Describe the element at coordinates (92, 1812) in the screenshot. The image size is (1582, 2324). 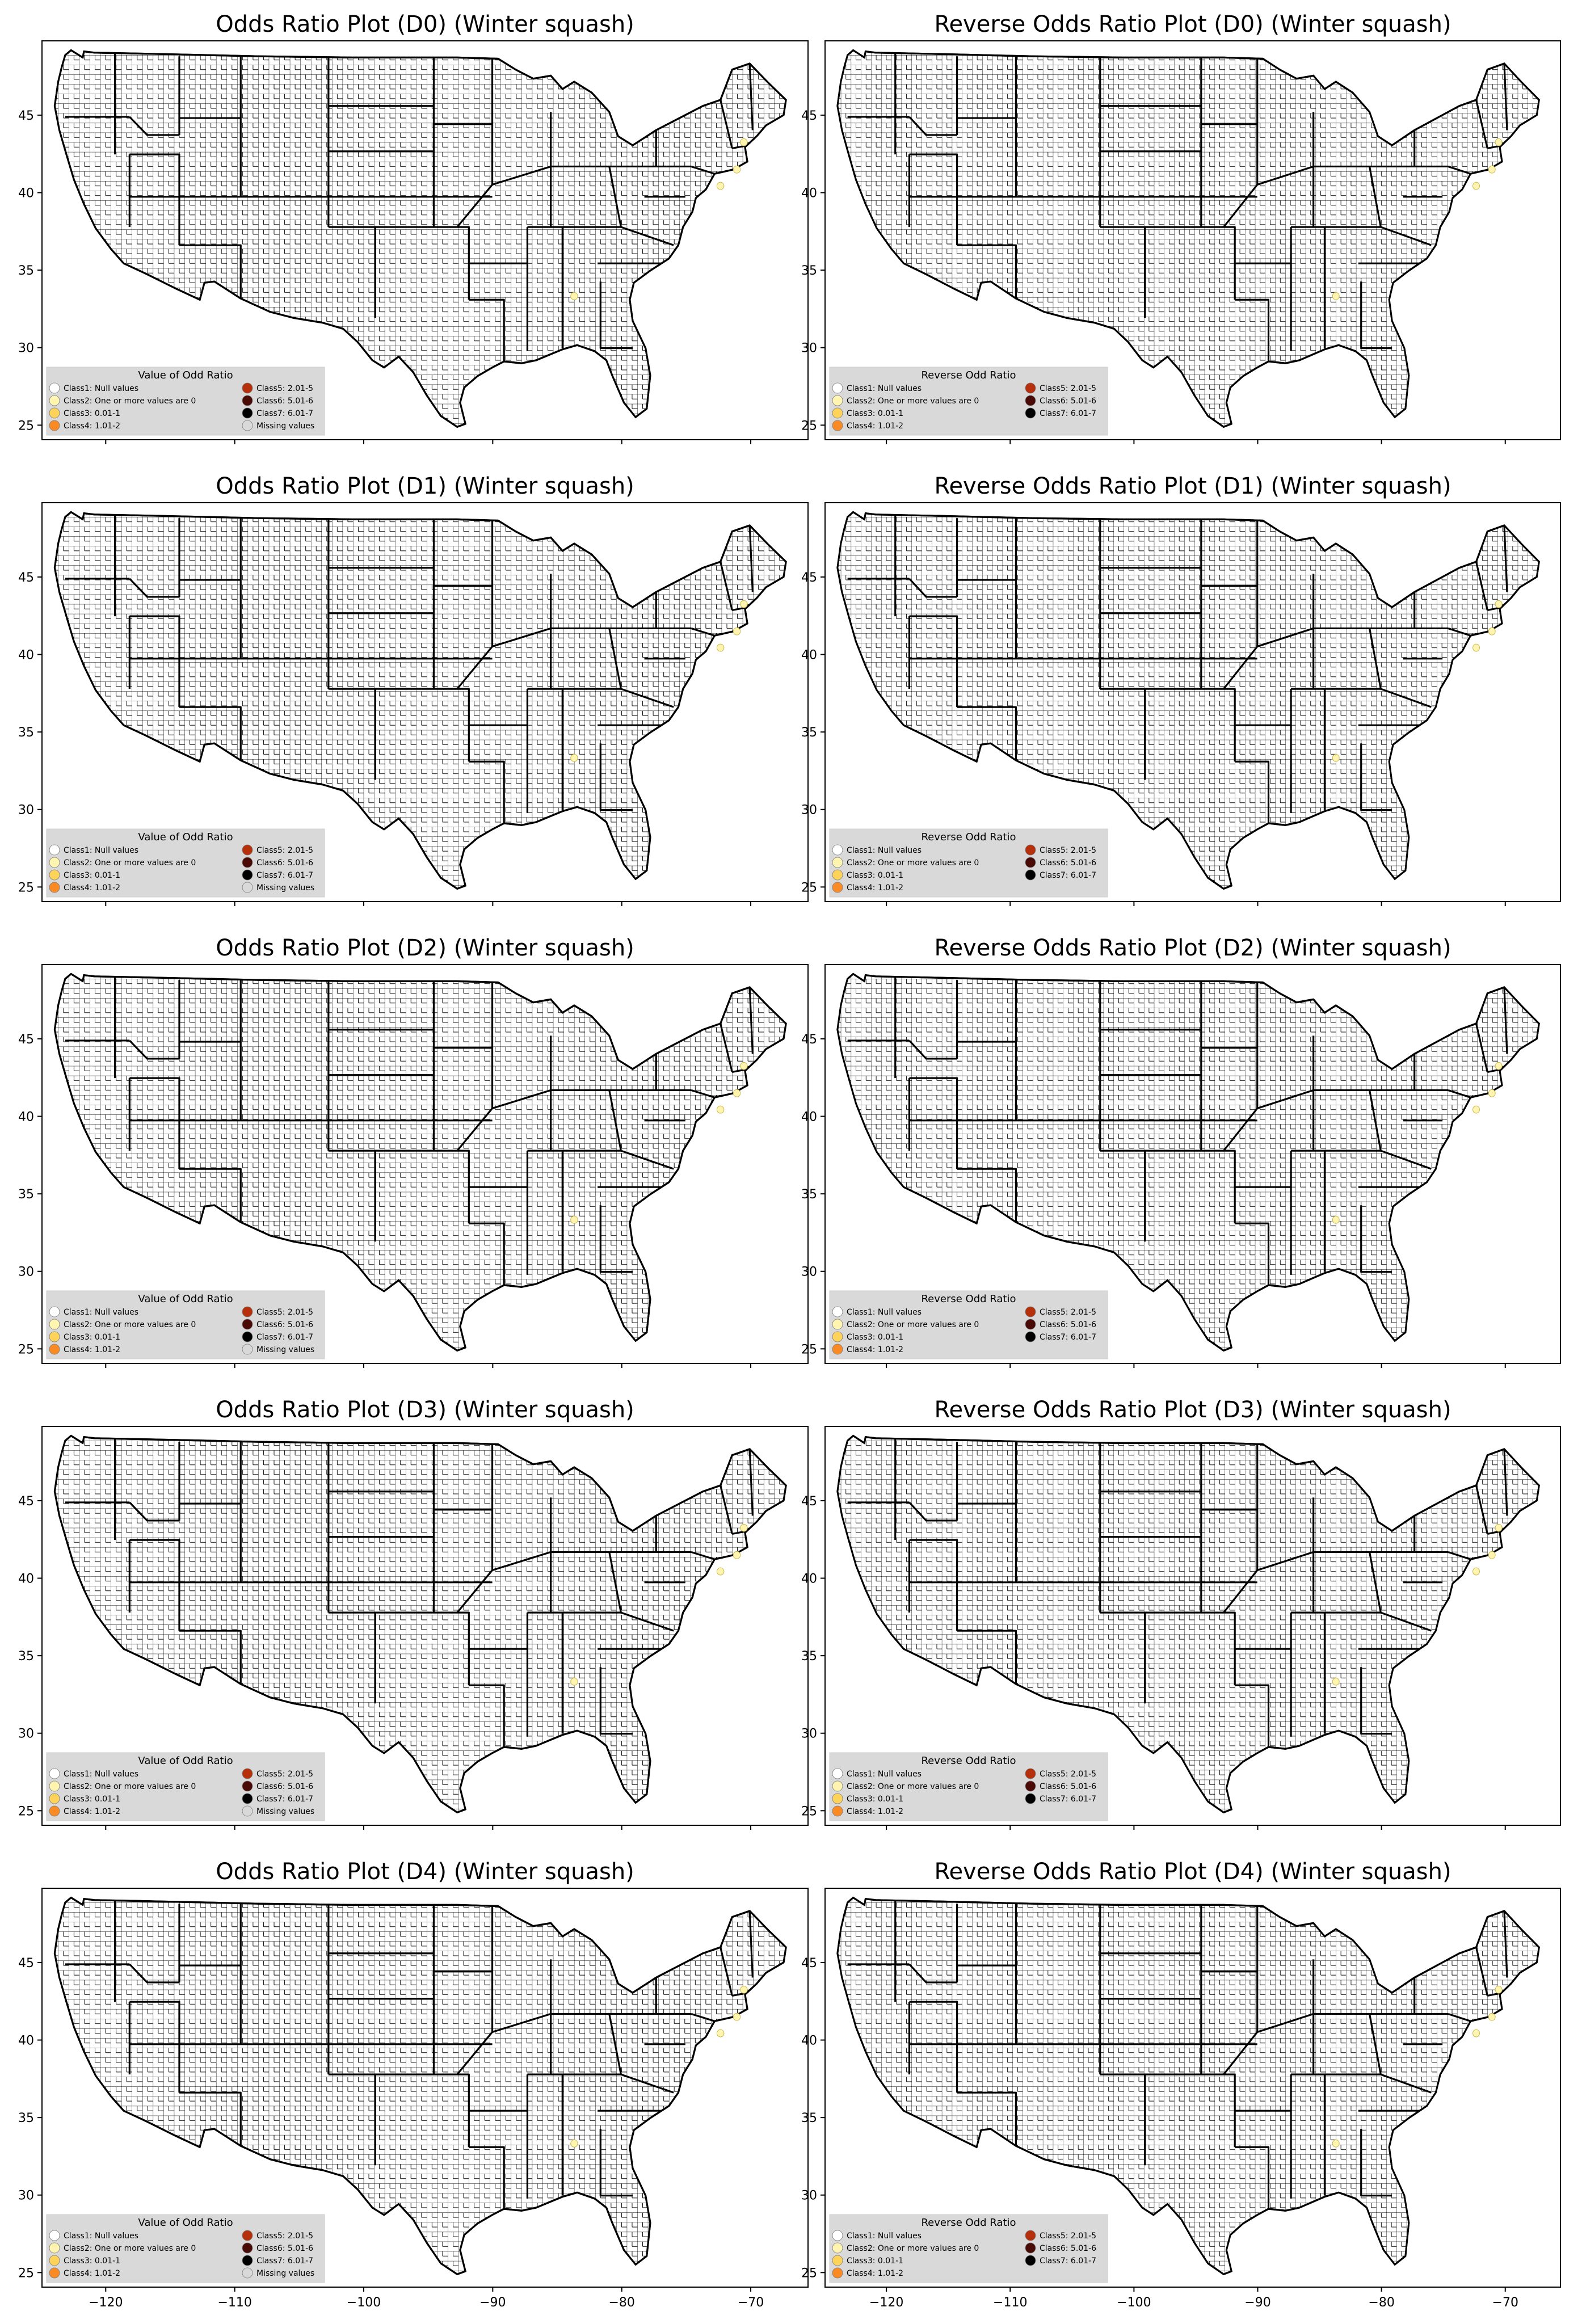
I see `legend-label: Class4: 1.01-2` at that location.